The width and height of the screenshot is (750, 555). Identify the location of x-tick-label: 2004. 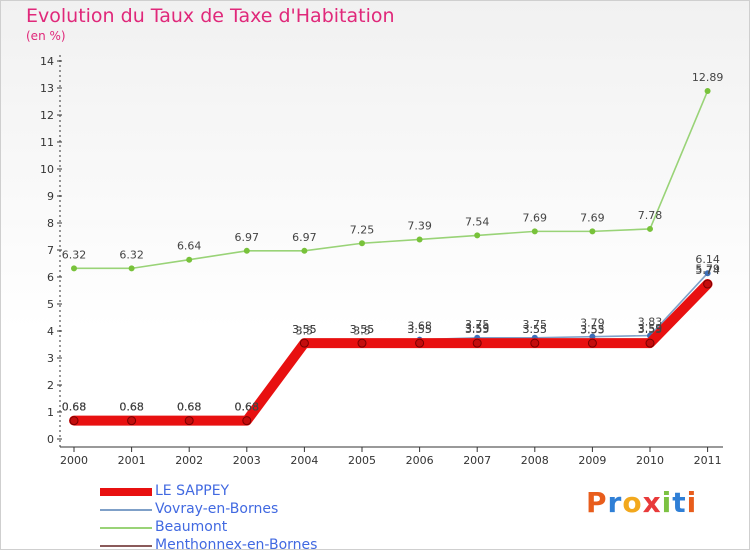
(304, 460).